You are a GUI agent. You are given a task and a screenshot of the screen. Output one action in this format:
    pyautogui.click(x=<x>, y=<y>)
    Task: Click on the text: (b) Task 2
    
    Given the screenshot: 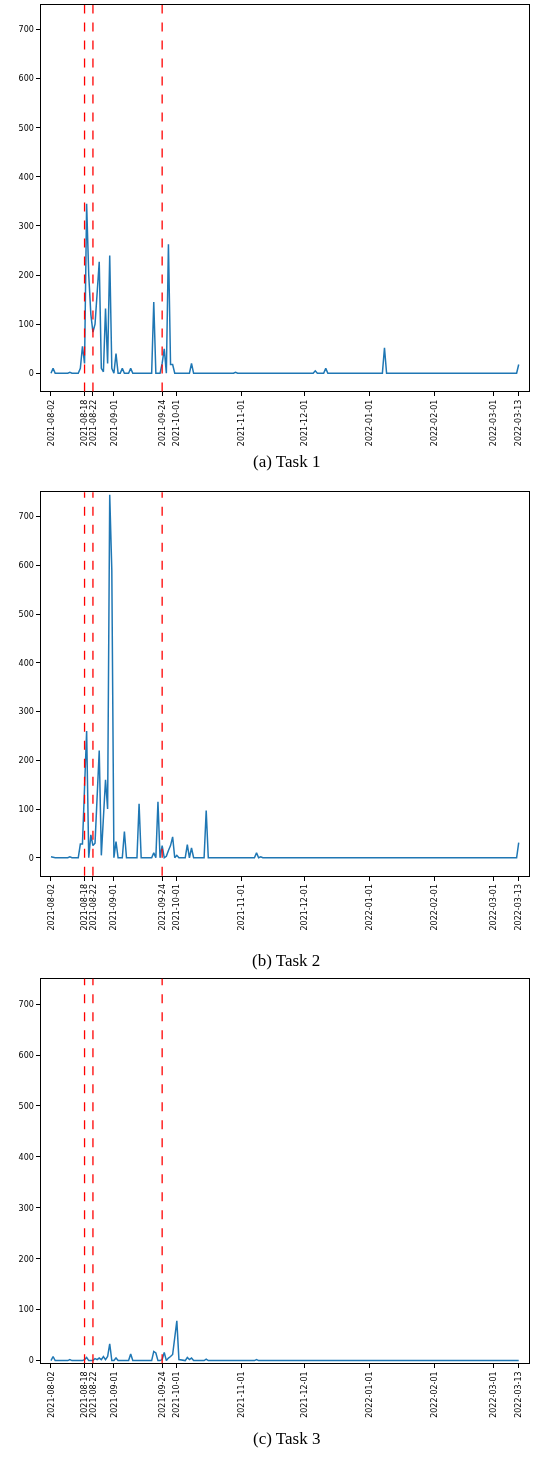 What is the action you would take?
    pyautogui.click(x=286, y=960)
    